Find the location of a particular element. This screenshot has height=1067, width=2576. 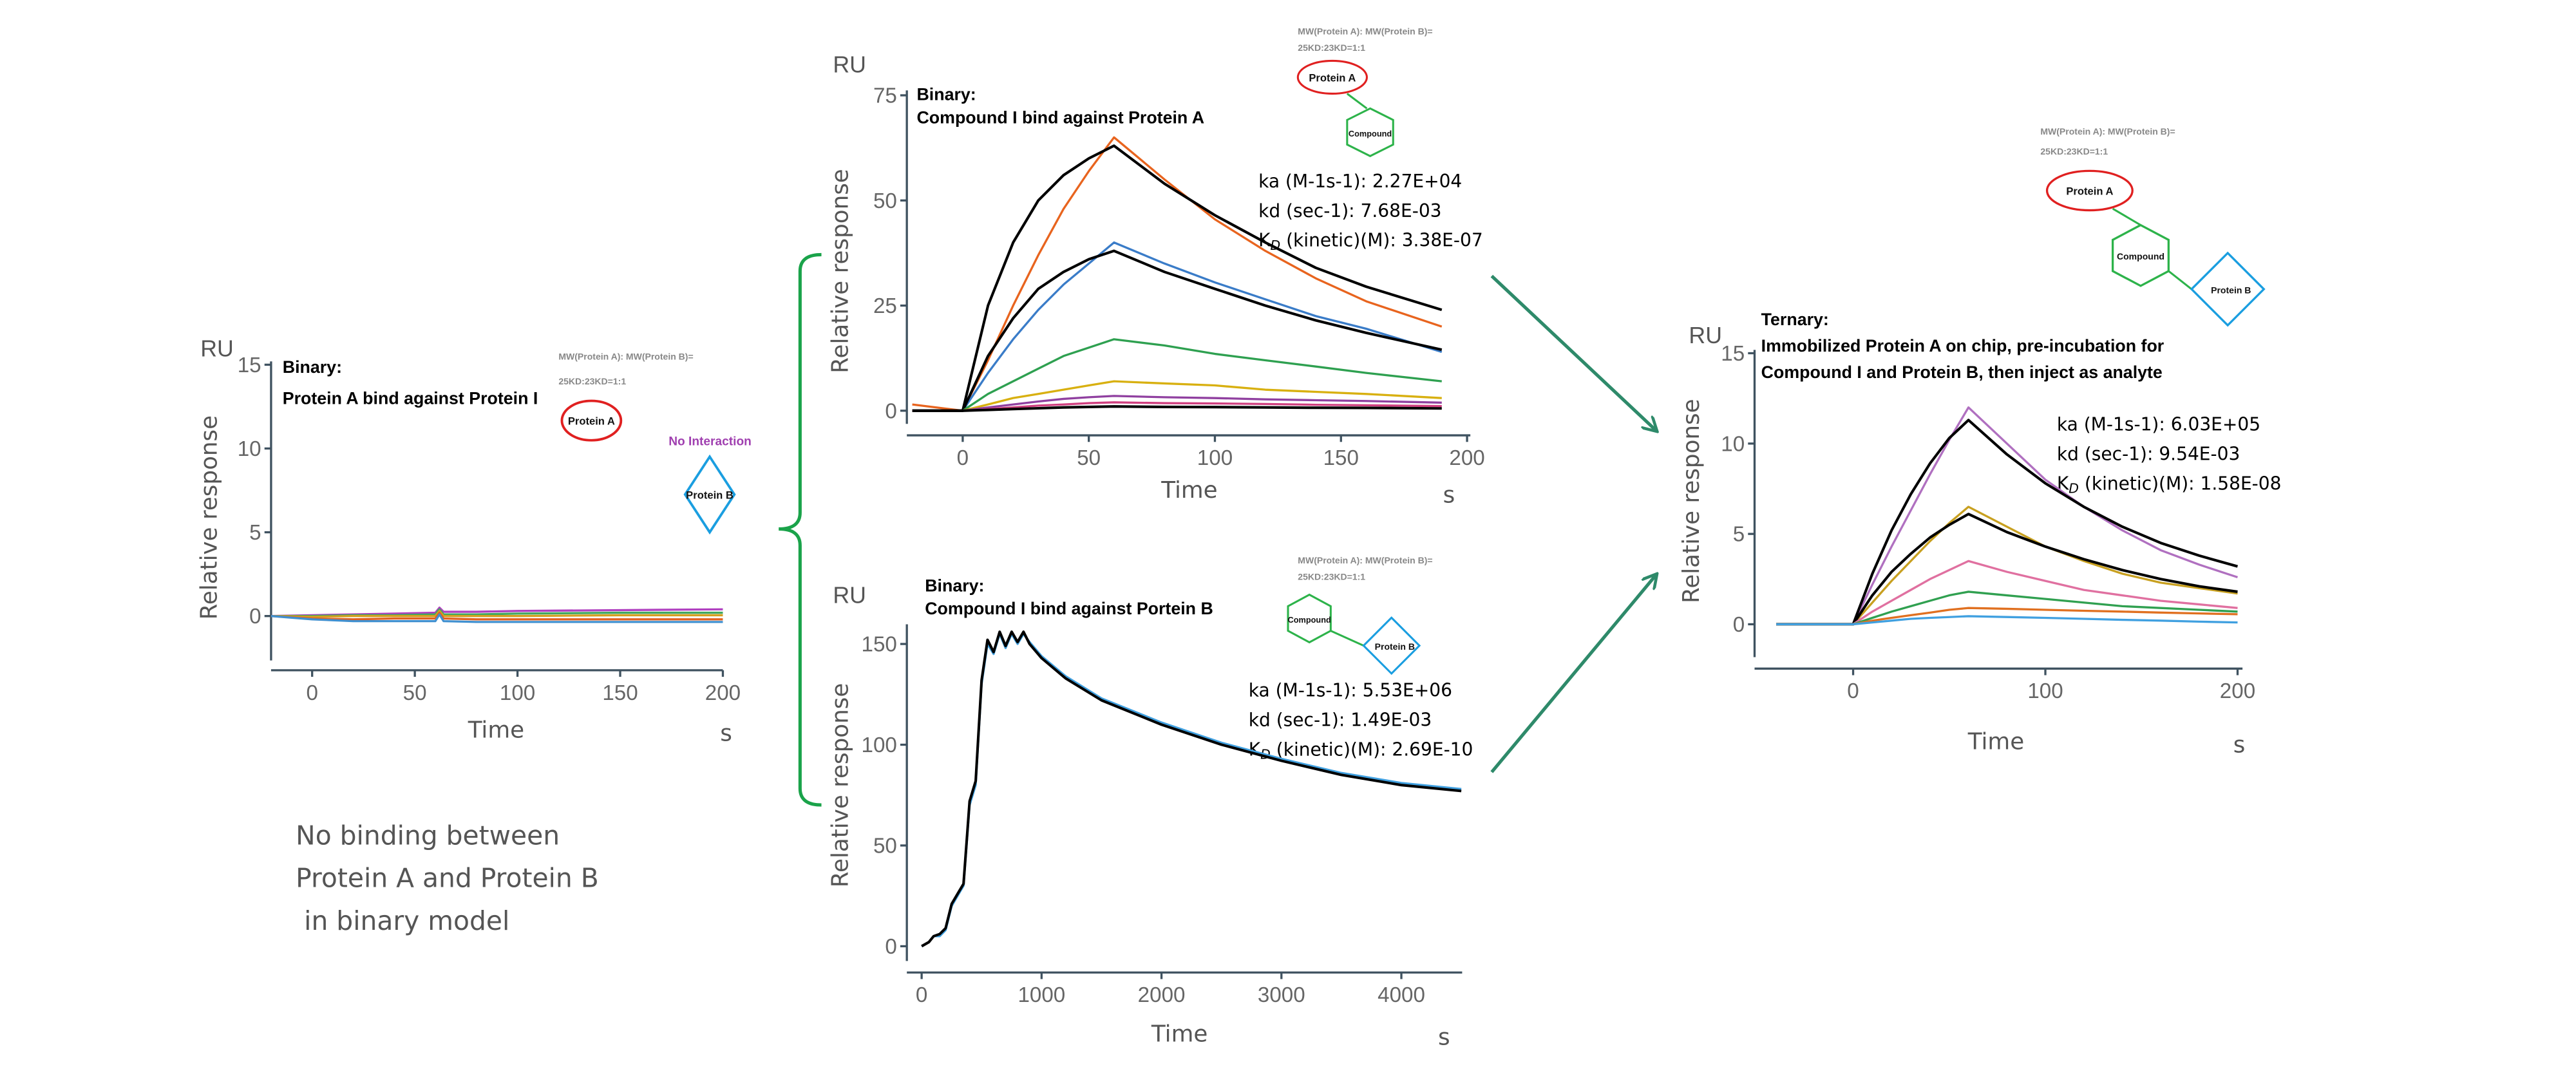

series-line-purple is located at coordinates (1177, 404).